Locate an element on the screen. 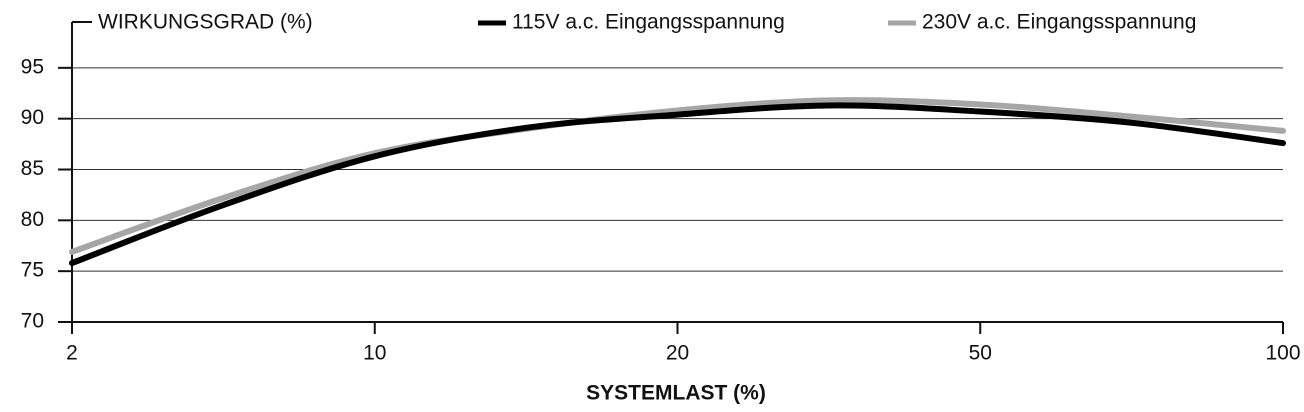 The image size is (1304, 412). y-tick-label: 75 is located at coordinates (32, 270).